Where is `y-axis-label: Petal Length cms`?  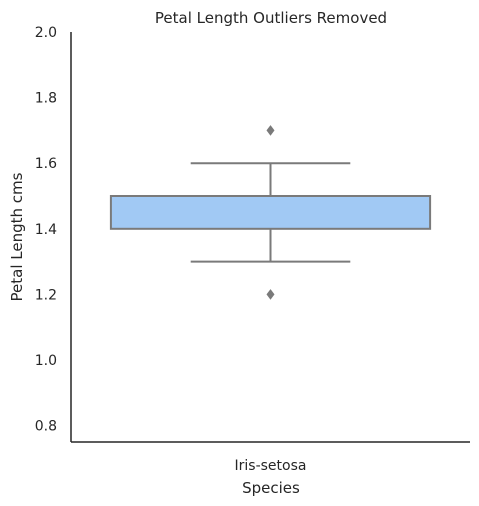 y-axis-label: Petal Length cms is located at coordinates (17, 236).